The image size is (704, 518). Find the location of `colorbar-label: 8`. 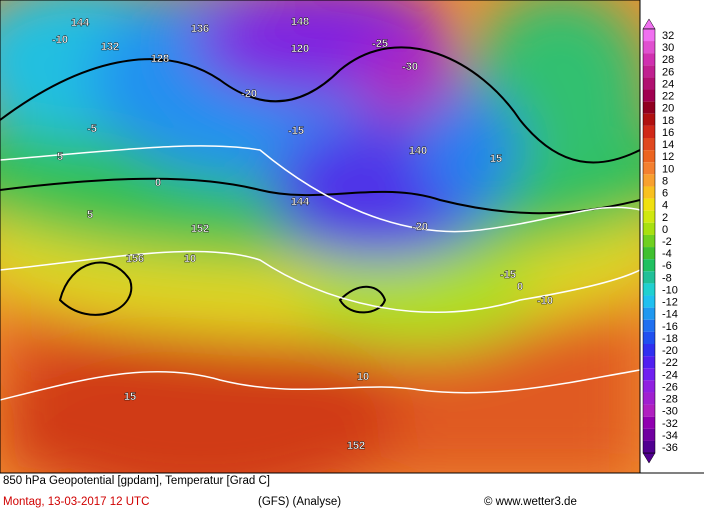

colorbar-label: 8 is located at coordinates (665, 181).